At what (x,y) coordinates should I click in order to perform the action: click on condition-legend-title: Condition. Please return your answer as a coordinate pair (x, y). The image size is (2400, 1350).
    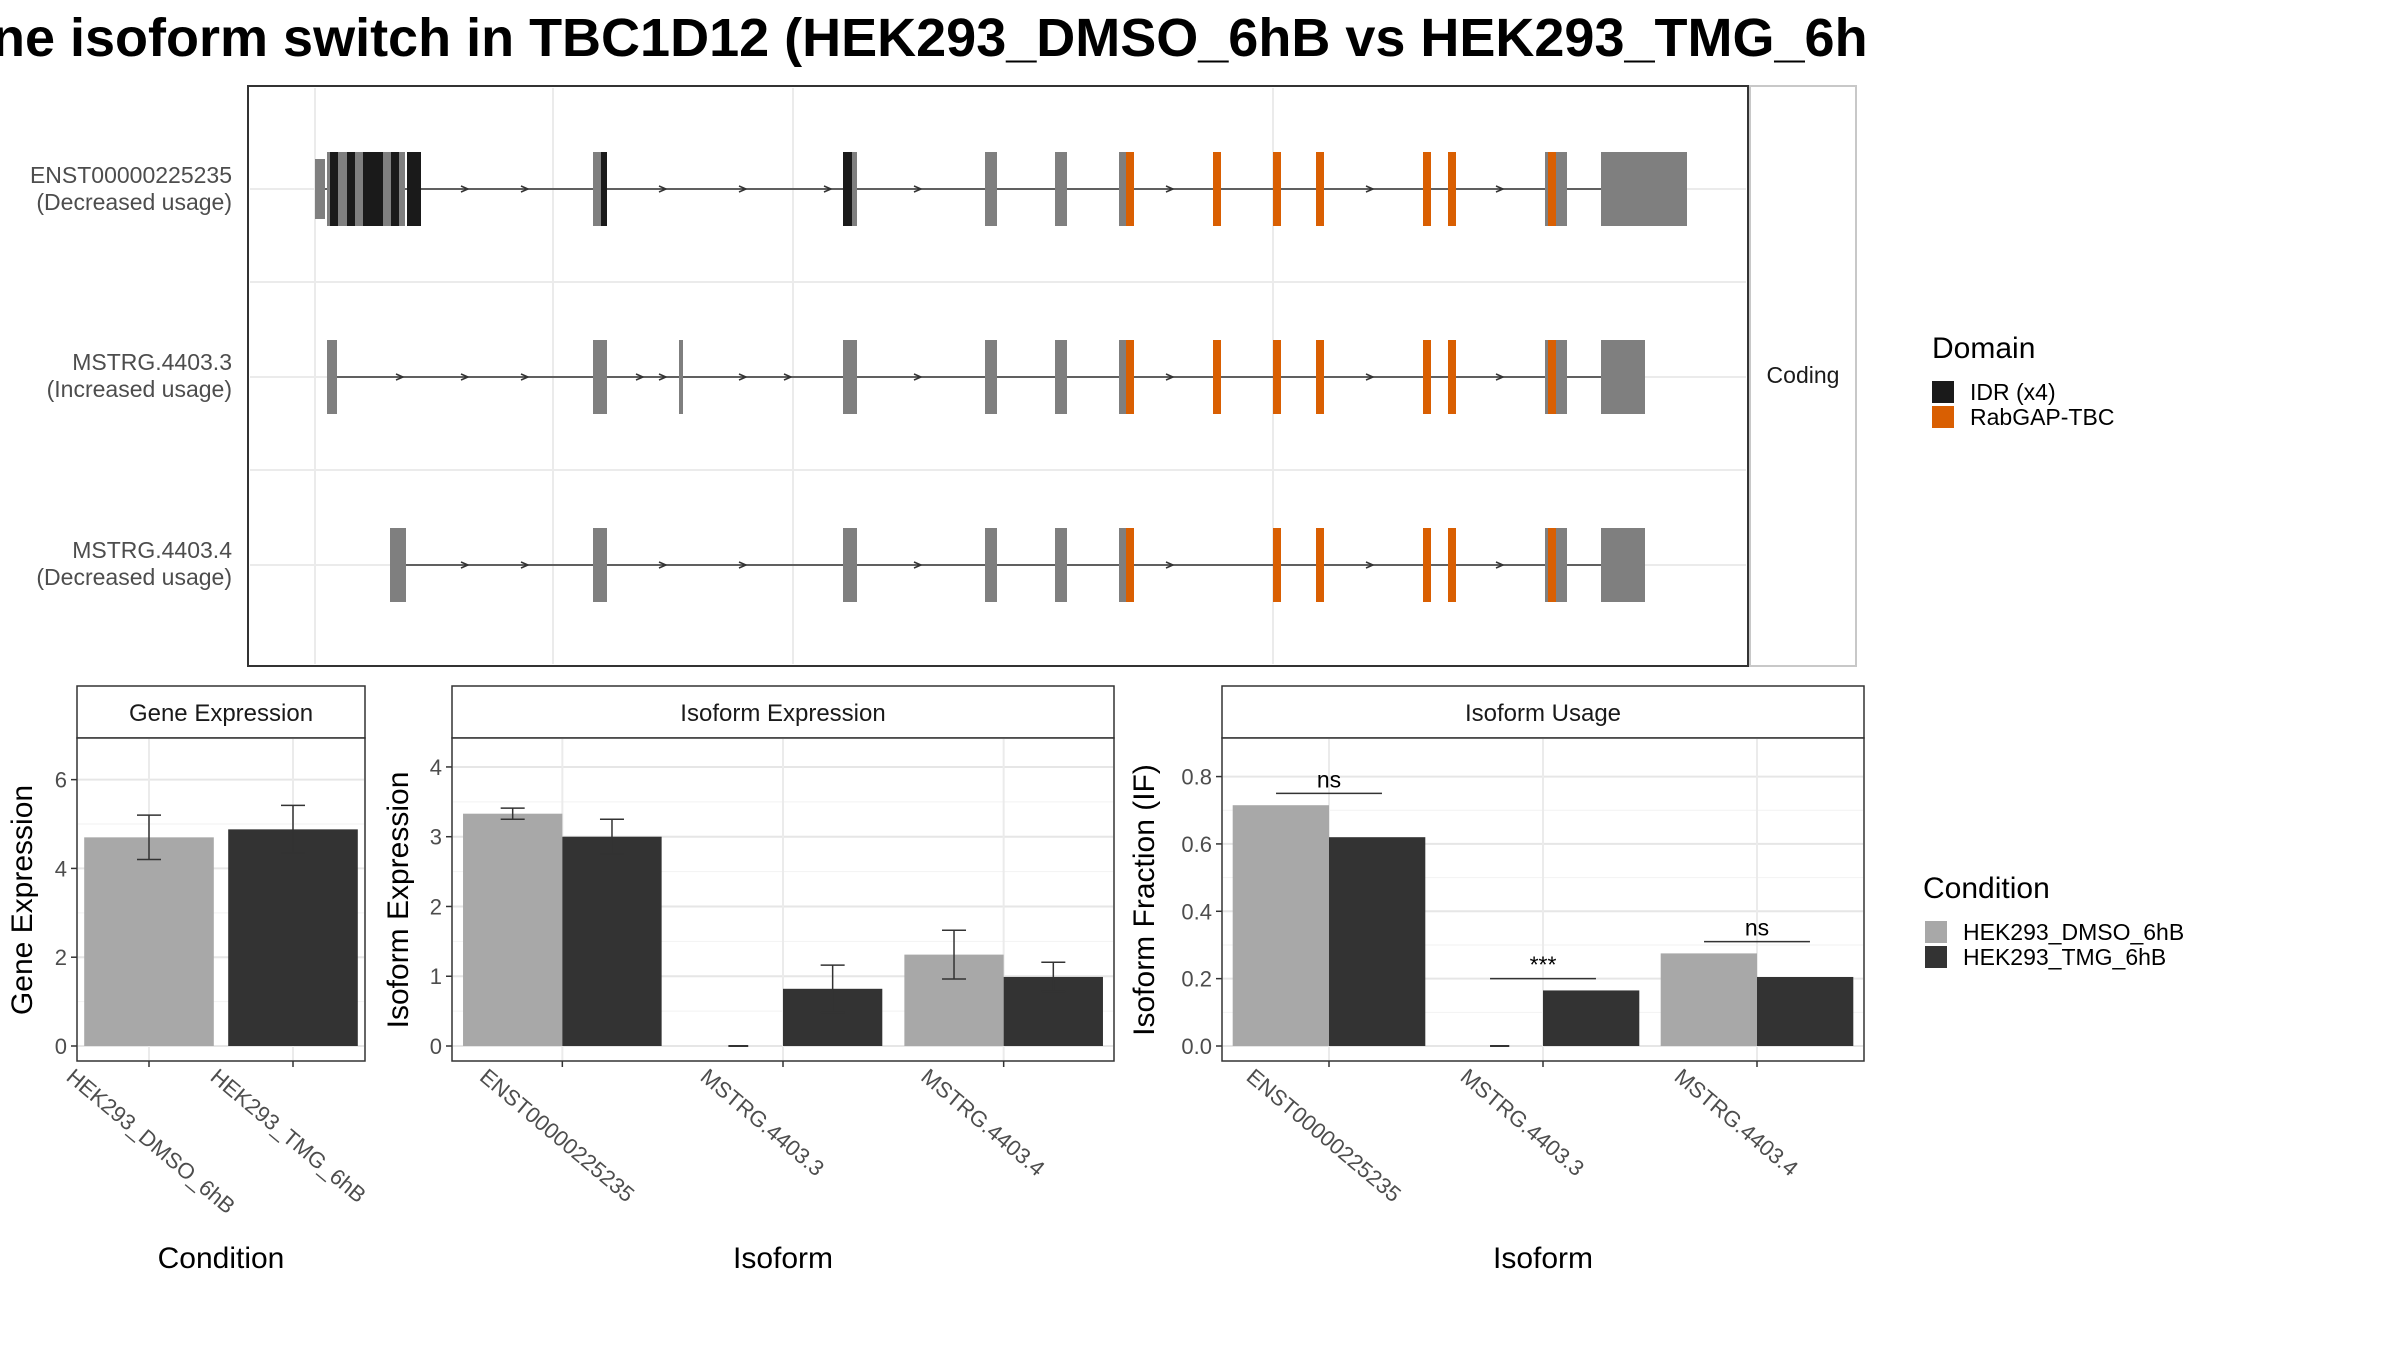
    Looking at the image, I should click on (1986, 888).